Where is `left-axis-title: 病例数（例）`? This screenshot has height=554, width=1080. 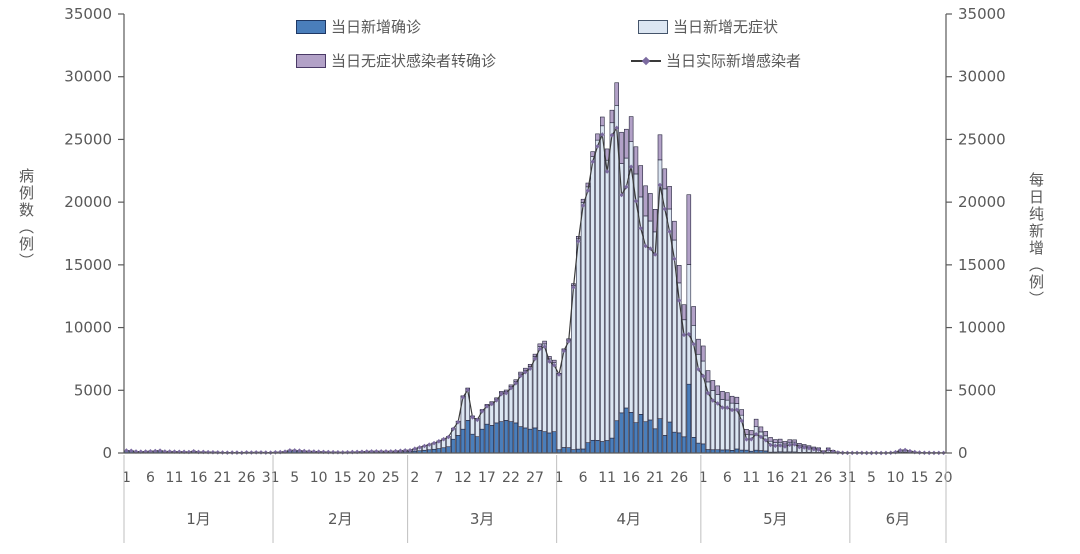 left-axis-title: 病例数（例） is located at coordinates (26, 219).